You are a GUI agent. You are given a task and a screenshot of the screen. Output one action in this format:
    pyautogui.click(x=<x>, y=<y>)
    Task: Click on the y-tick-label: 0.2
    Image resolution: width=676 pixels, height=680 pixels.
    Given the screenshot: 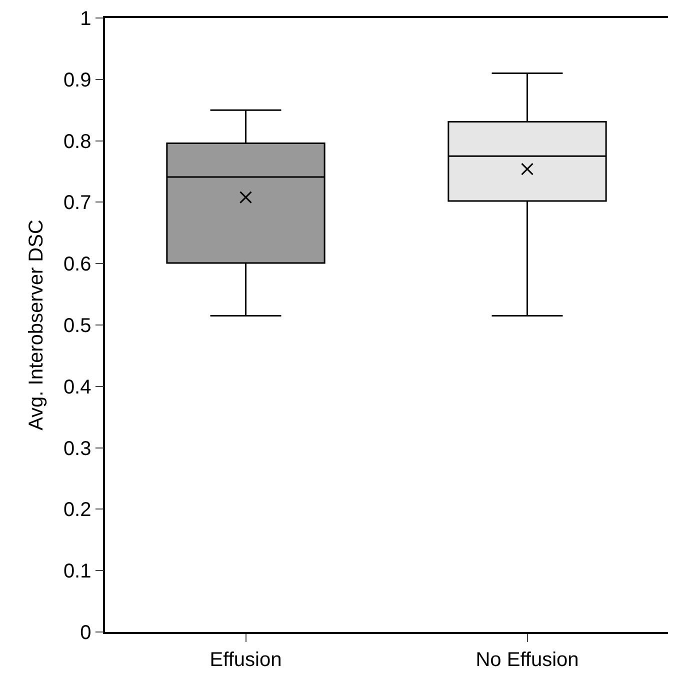 What is the action you would take?
    pyautogui.click(x=77, y=510)
    